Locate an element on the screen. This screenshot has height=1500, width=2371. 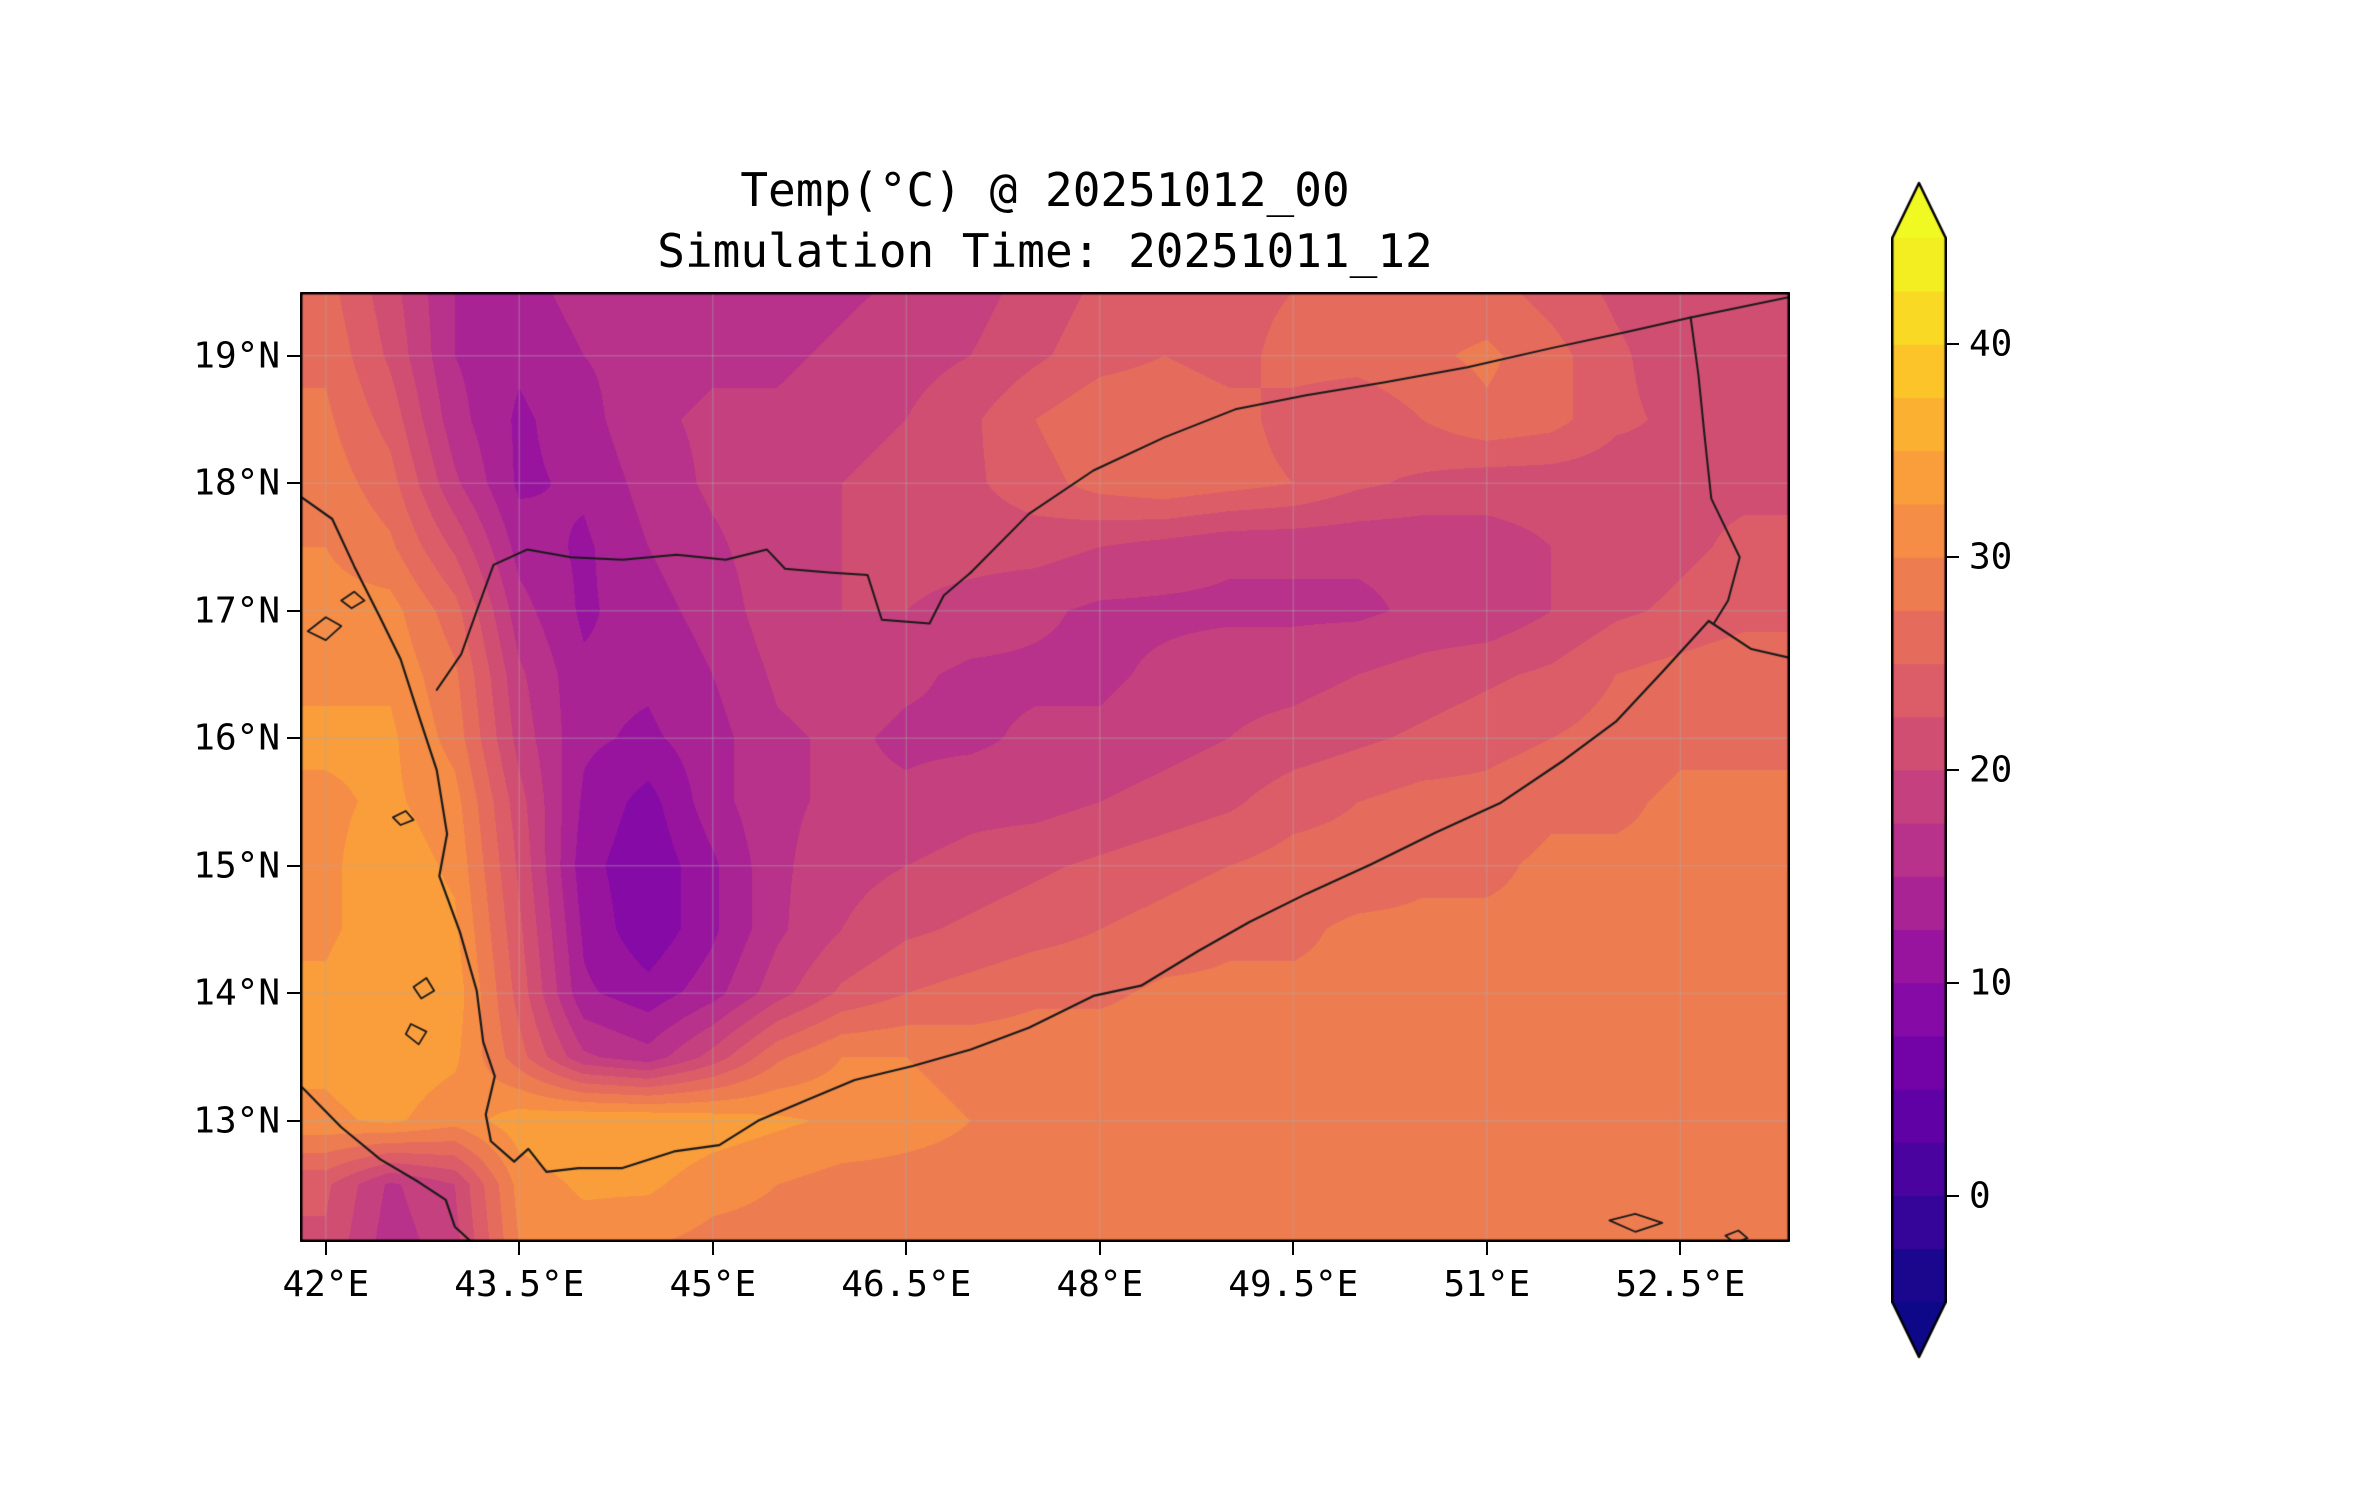
colorbar-tick-label: 20 is located at coordinates (1991, 770).